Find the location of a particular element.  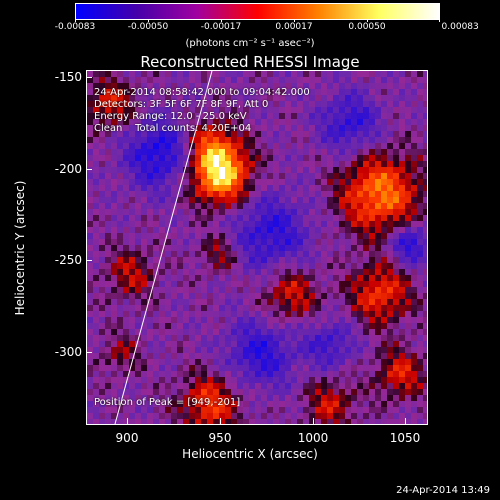

colorbar-tick-label: 0.00083 is located at coordinates (460, 27).